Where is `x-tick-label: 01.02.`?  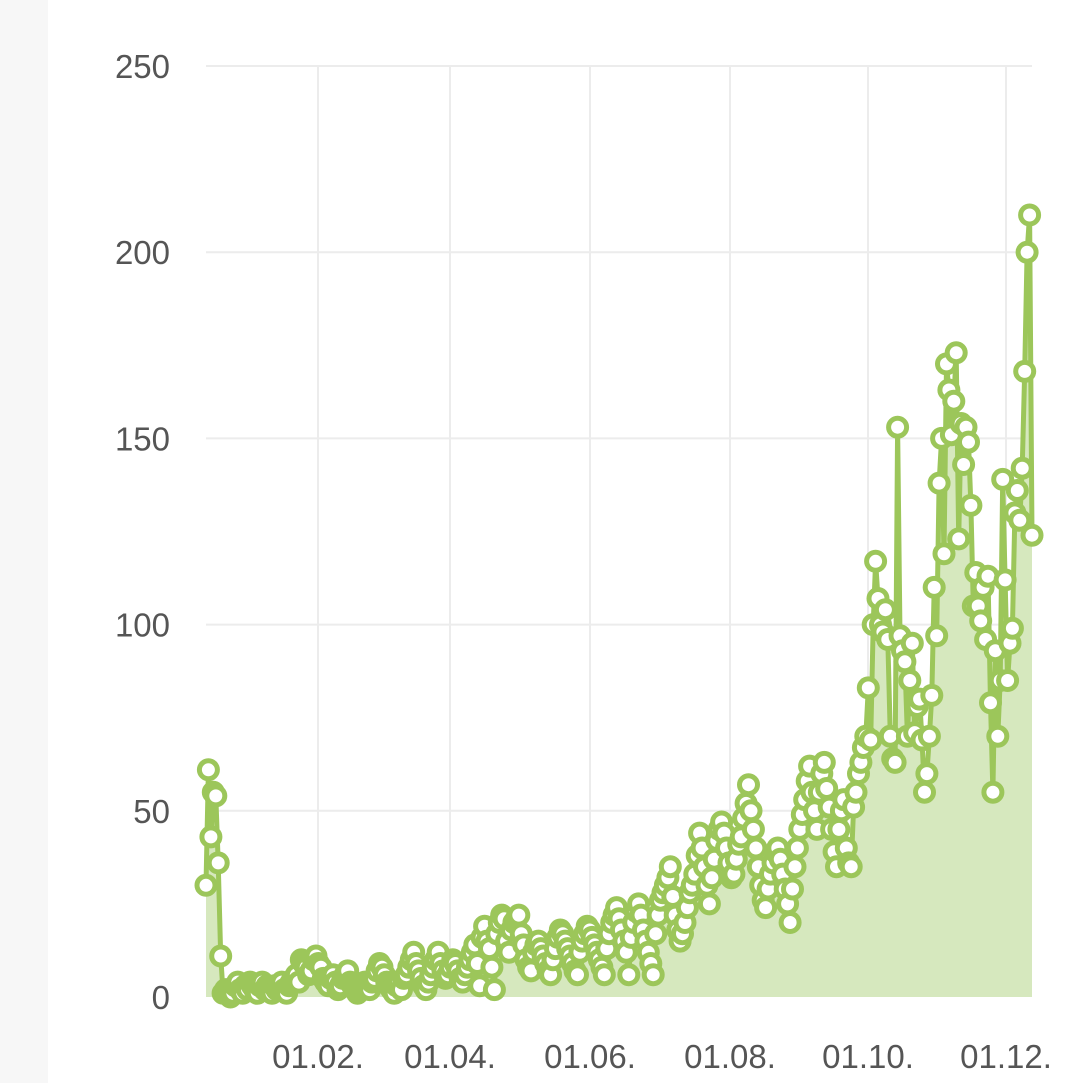 x-tick-label: 01.02. is located at coordinates (318, 1056).